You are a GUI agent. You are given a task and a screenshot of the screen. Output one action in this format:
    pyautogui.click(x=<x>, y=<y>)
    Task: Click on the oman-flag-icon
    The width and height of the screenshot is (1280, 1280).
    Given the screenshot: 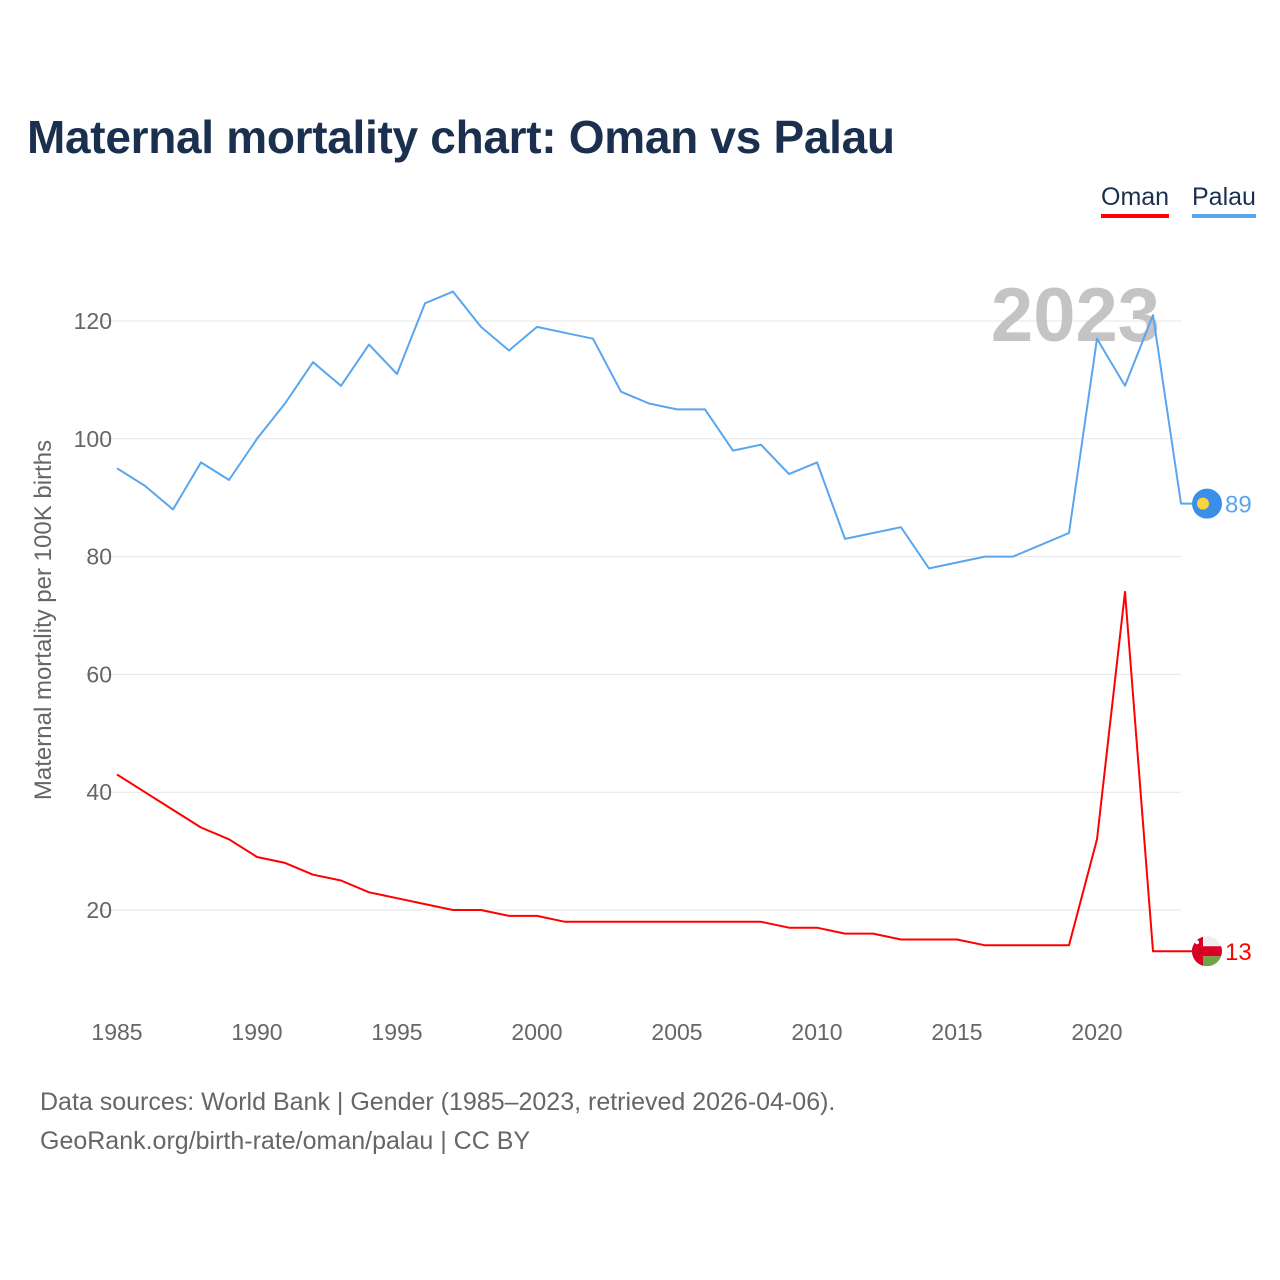 What is the action you would take?
    pyautogui.click(x=1207, y=951)
    